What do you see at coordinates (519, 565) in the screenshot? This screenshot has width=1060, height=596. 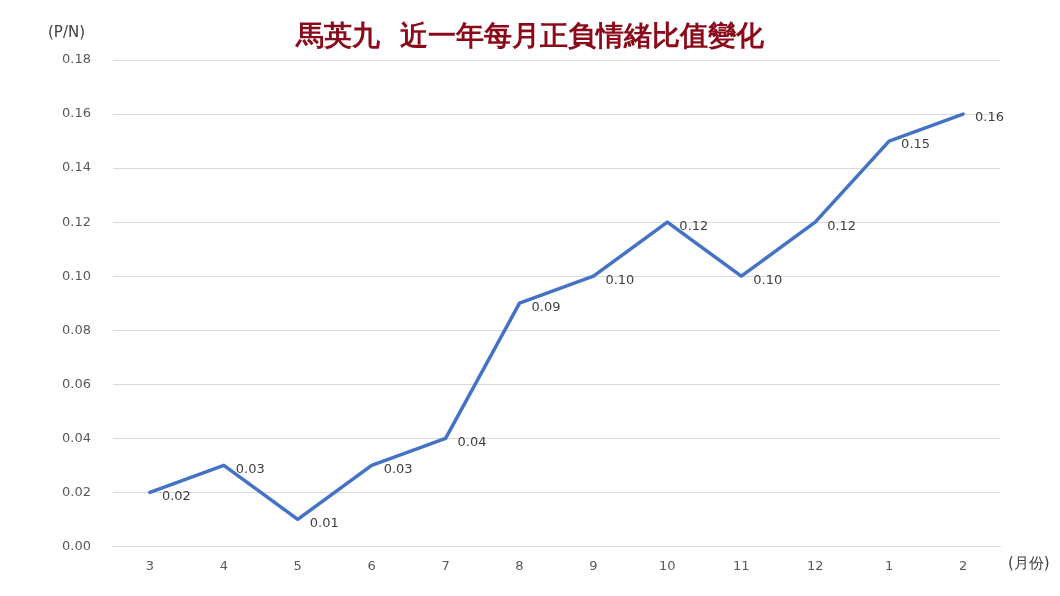 I see `x-tick-label: 8` at bounding box center [519, 565].